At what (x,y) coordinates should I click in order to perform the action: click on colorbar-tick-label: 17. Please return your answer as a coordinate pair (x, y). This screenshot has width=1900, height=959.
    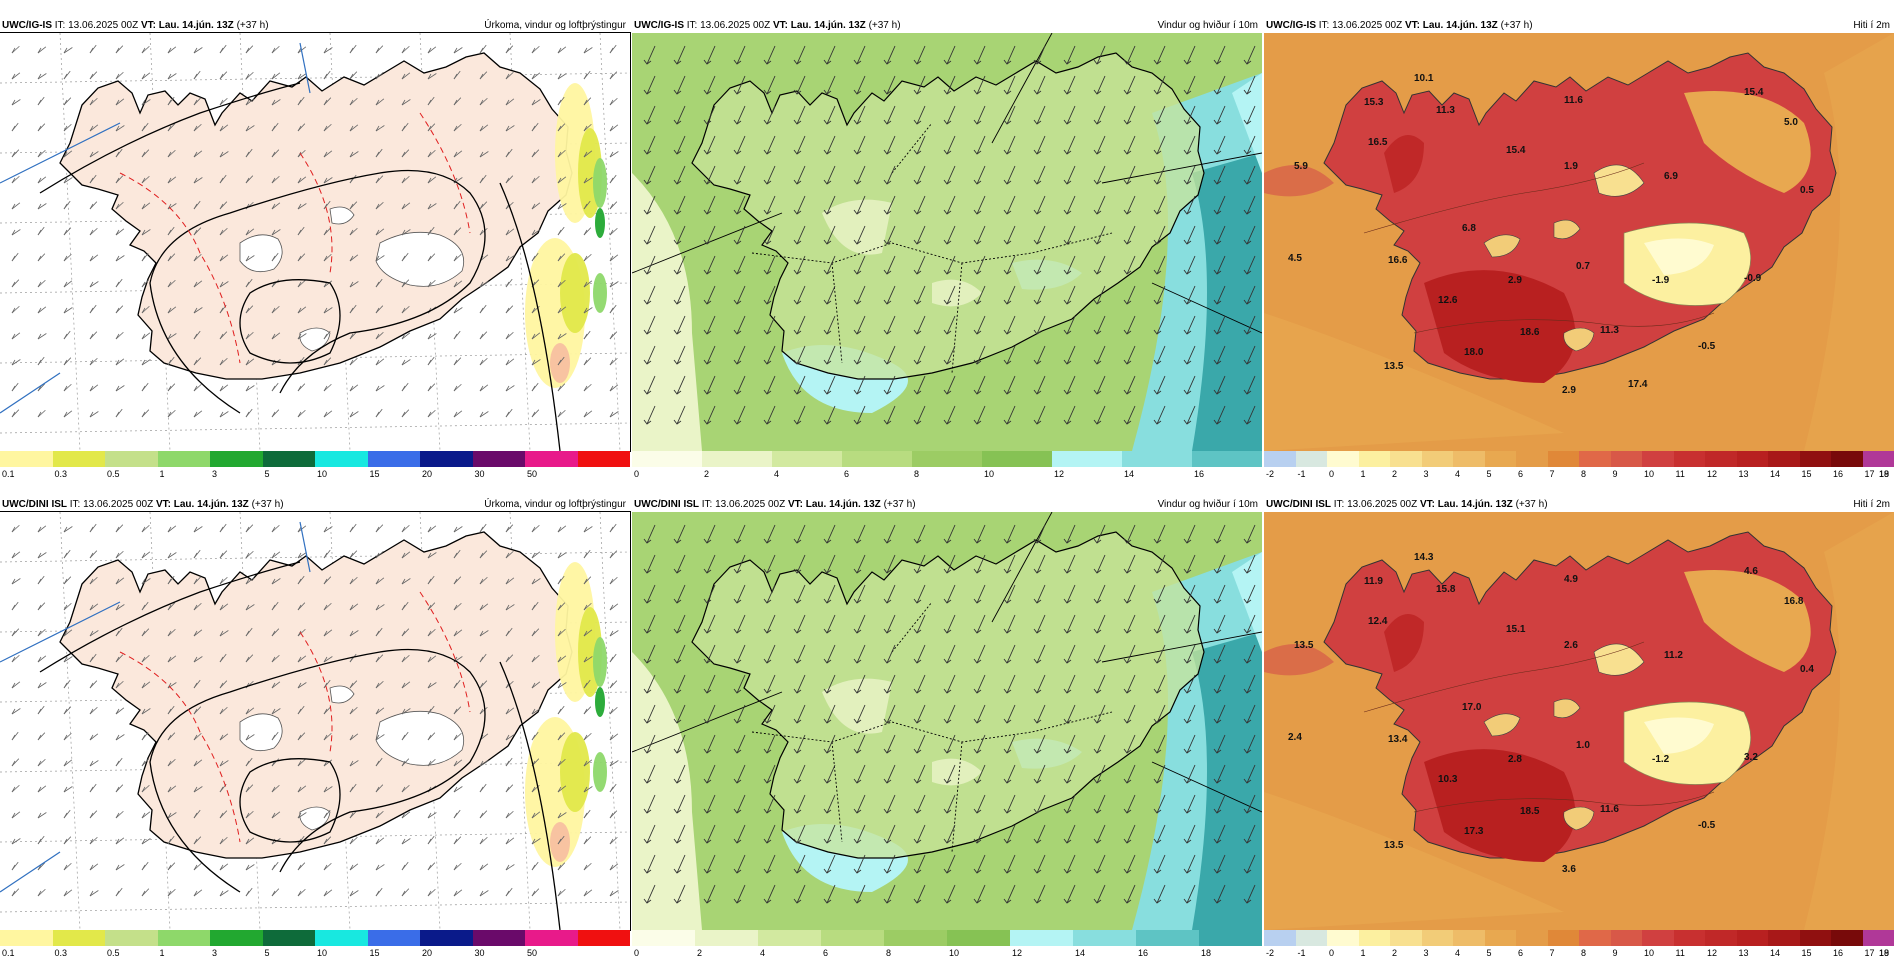
    Looking at the image, I should click on (1869, 474).